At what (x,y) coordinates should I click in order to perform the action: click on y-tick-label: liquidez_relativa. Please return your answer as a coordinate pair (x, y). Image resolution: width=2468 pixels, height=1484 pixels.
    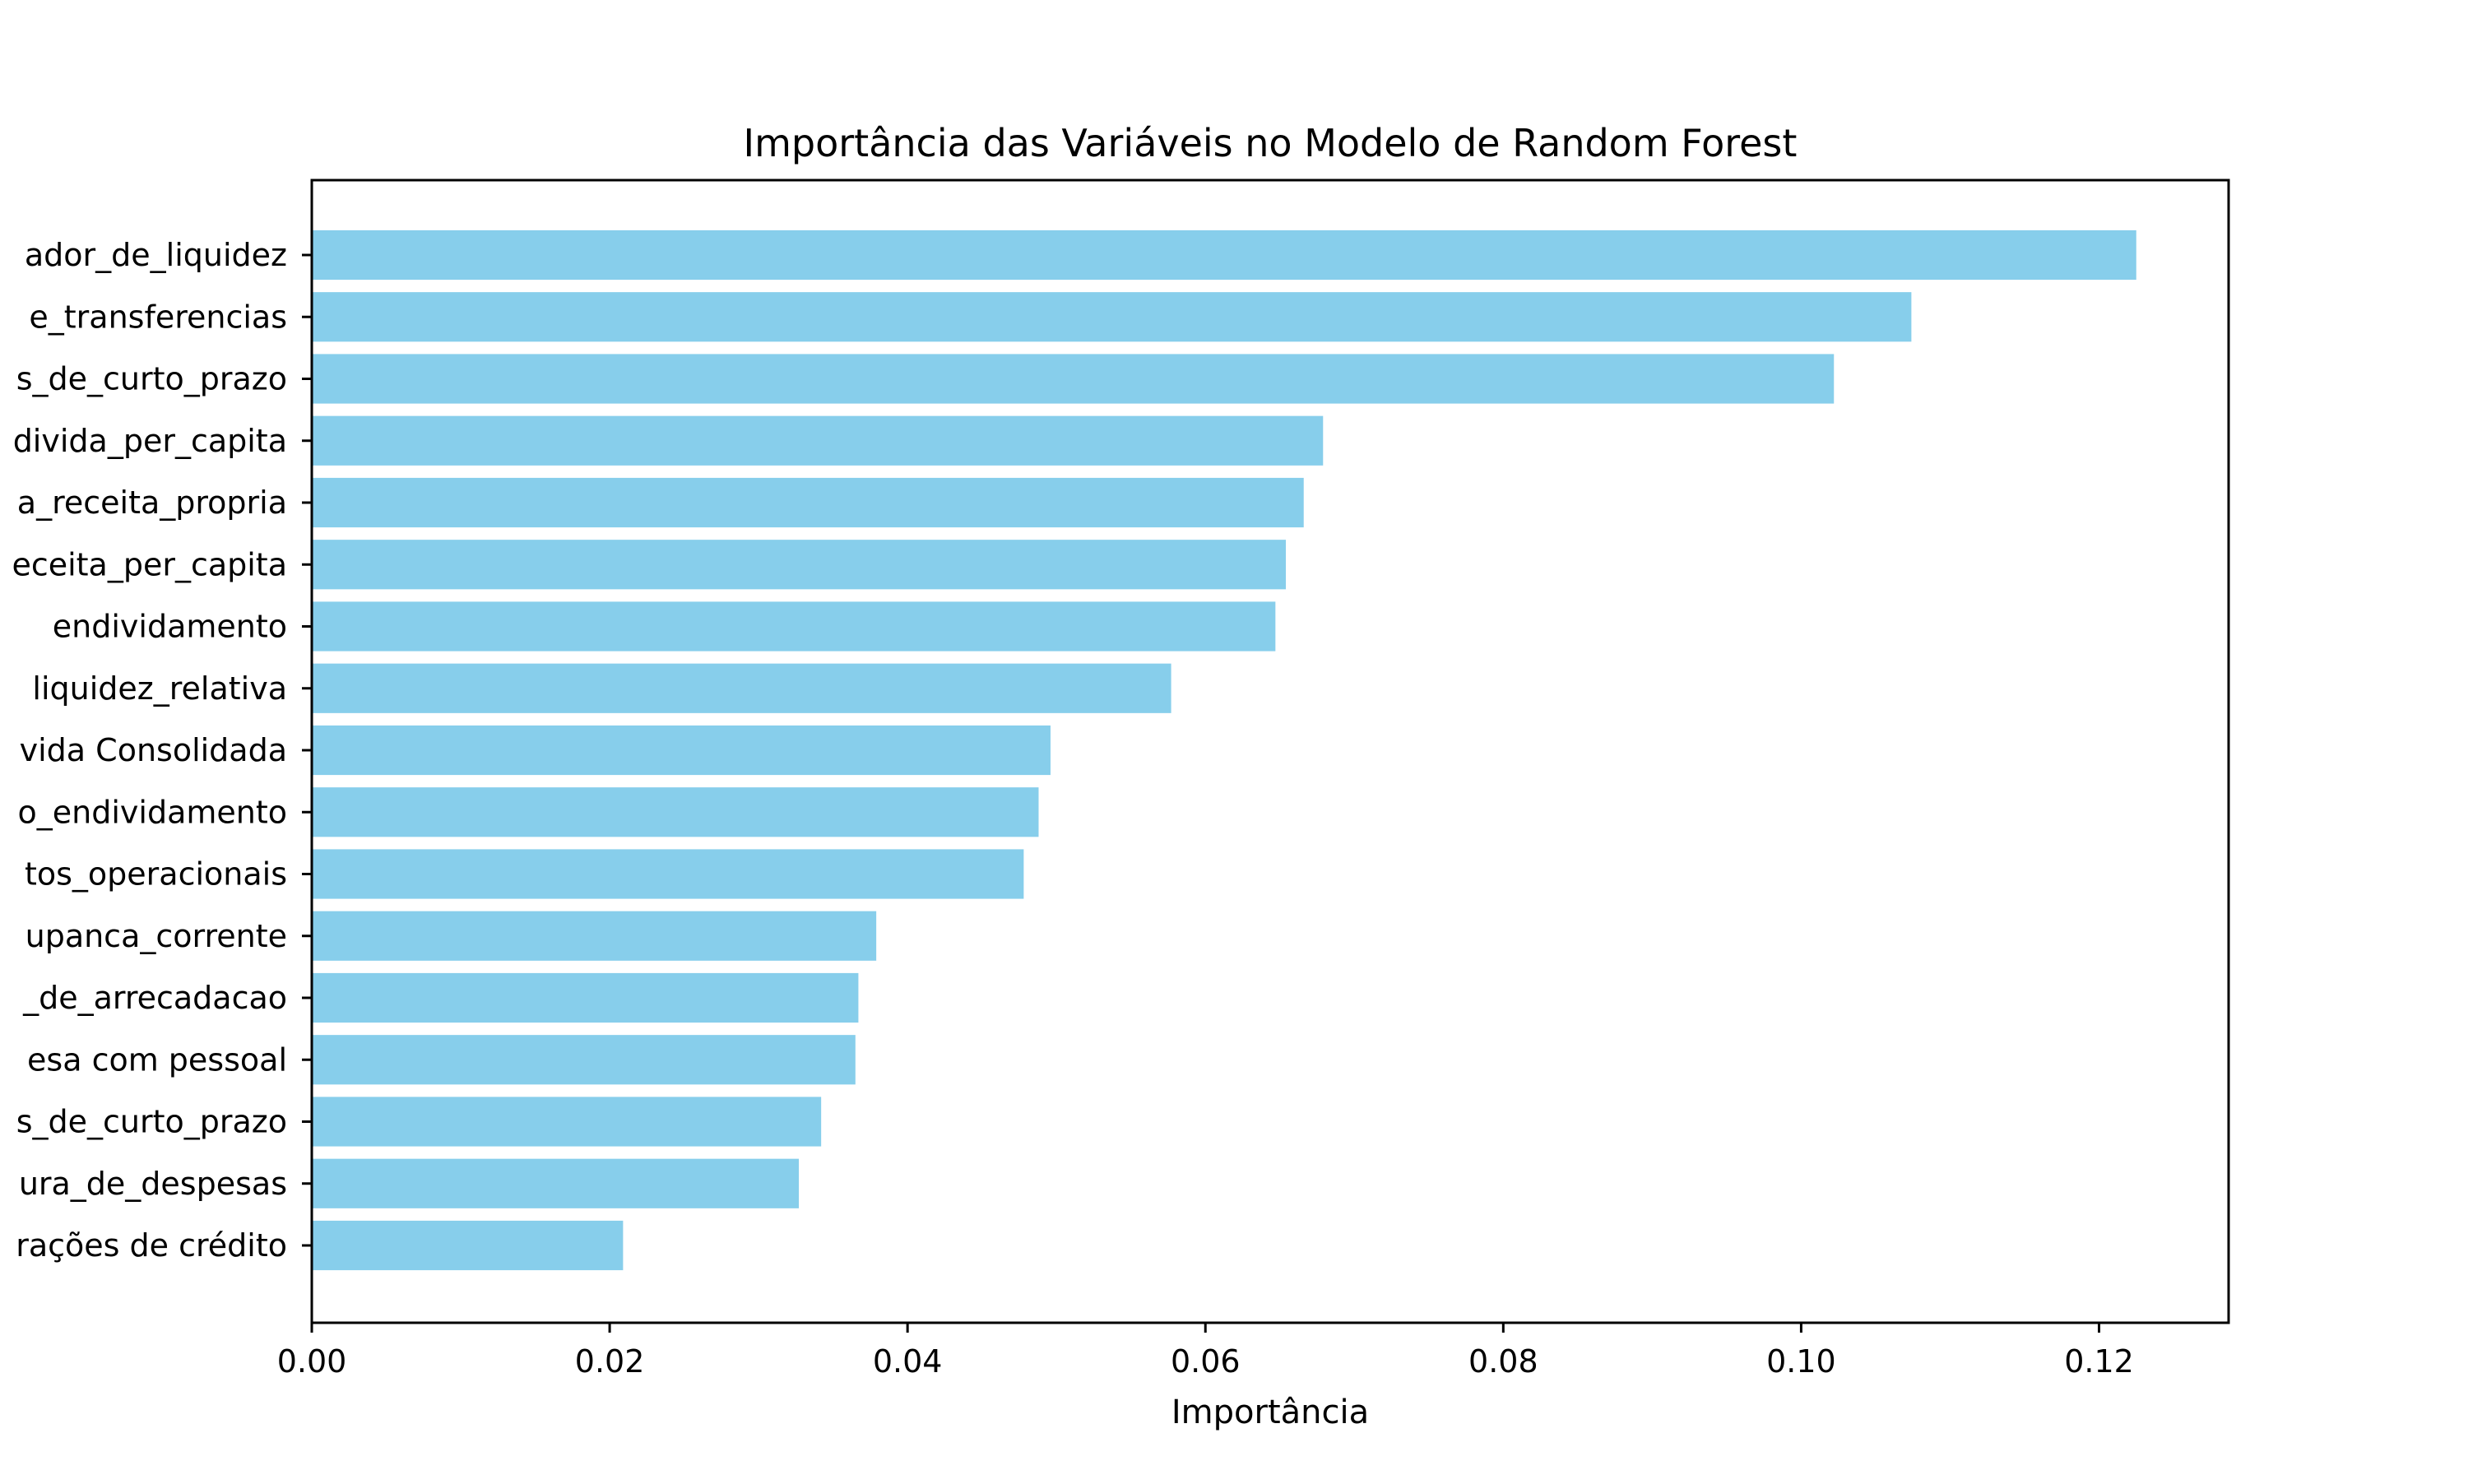
    Looking at the image, I should click on (159, 688).